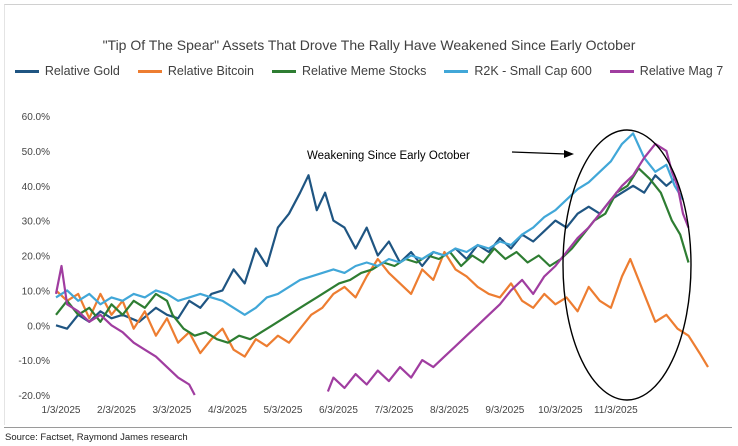 This screenshot has width=738, height=446. Describe the element at coordinates (36, 291) in the screenshot. I see `y-tick-label: 10.0%` at that location.